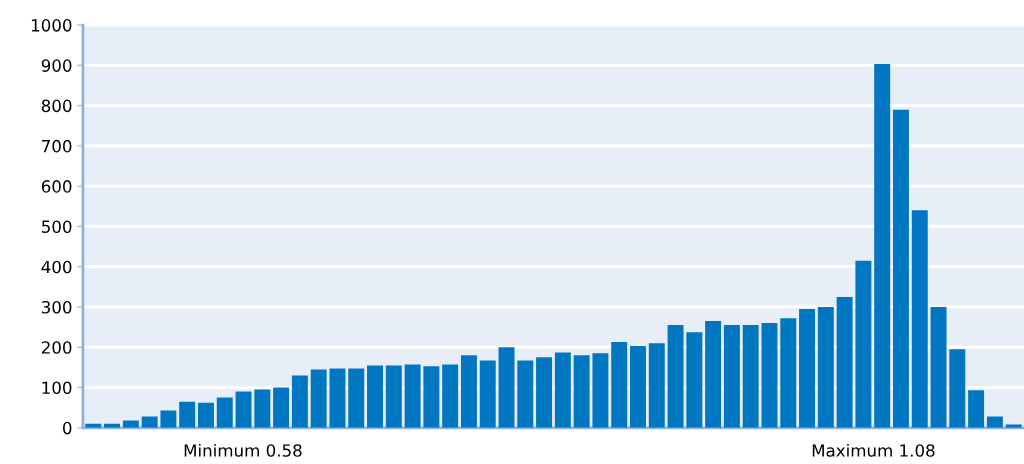 The width and height of the screenshot is (1024, 464). I want to click on text: Maximum 1.08, so click(873, 450).